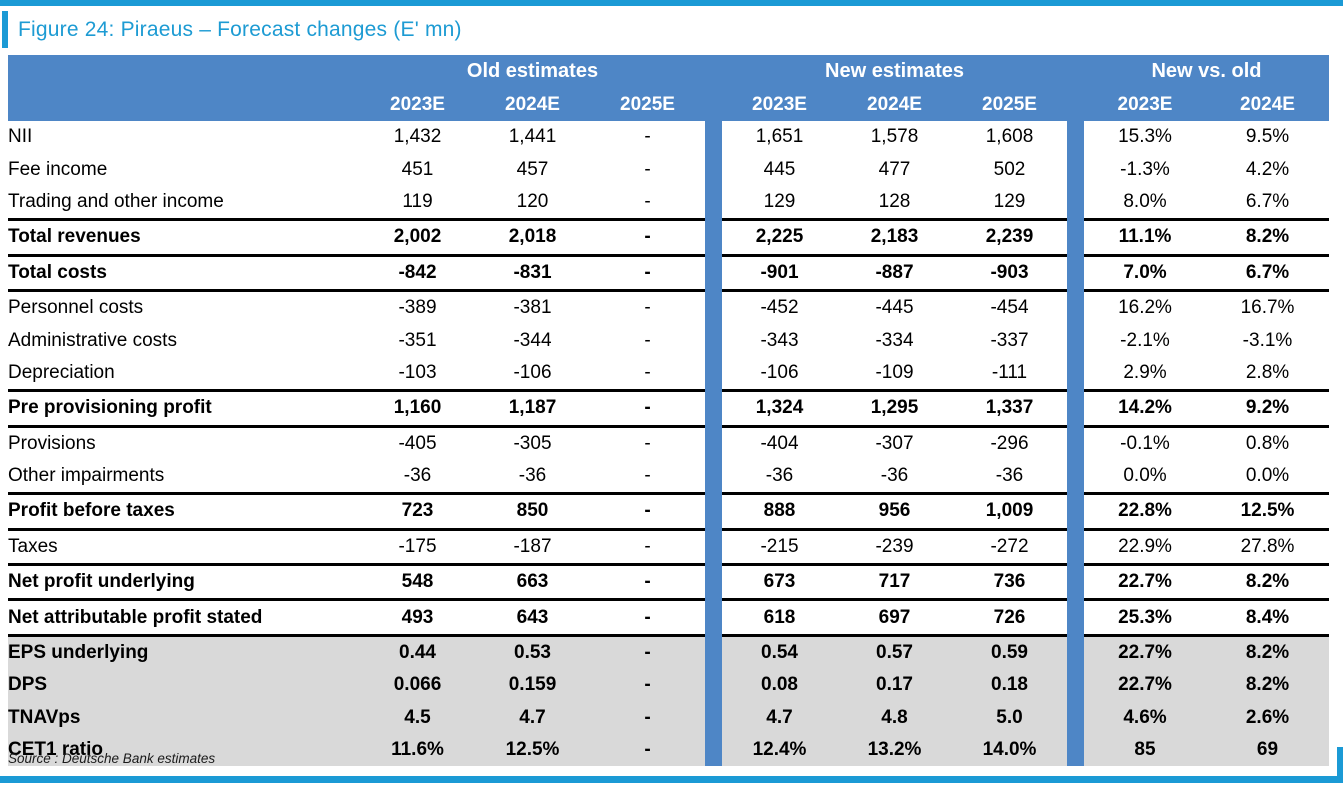  What do you see at coordinates (779, 237) in the screenshot?
I see `cell-new-2023e: 2,225` at bounding box center [779, 237].